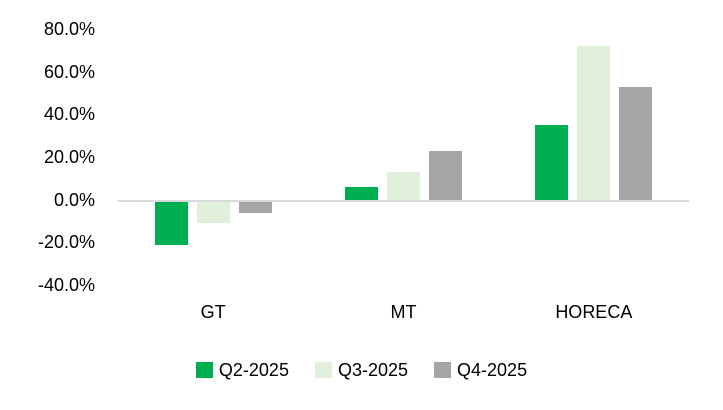 The height and width of the screenshot is (410, 723). I want to click on y-axis-tick-label: -20.0%, so click(66, 242).